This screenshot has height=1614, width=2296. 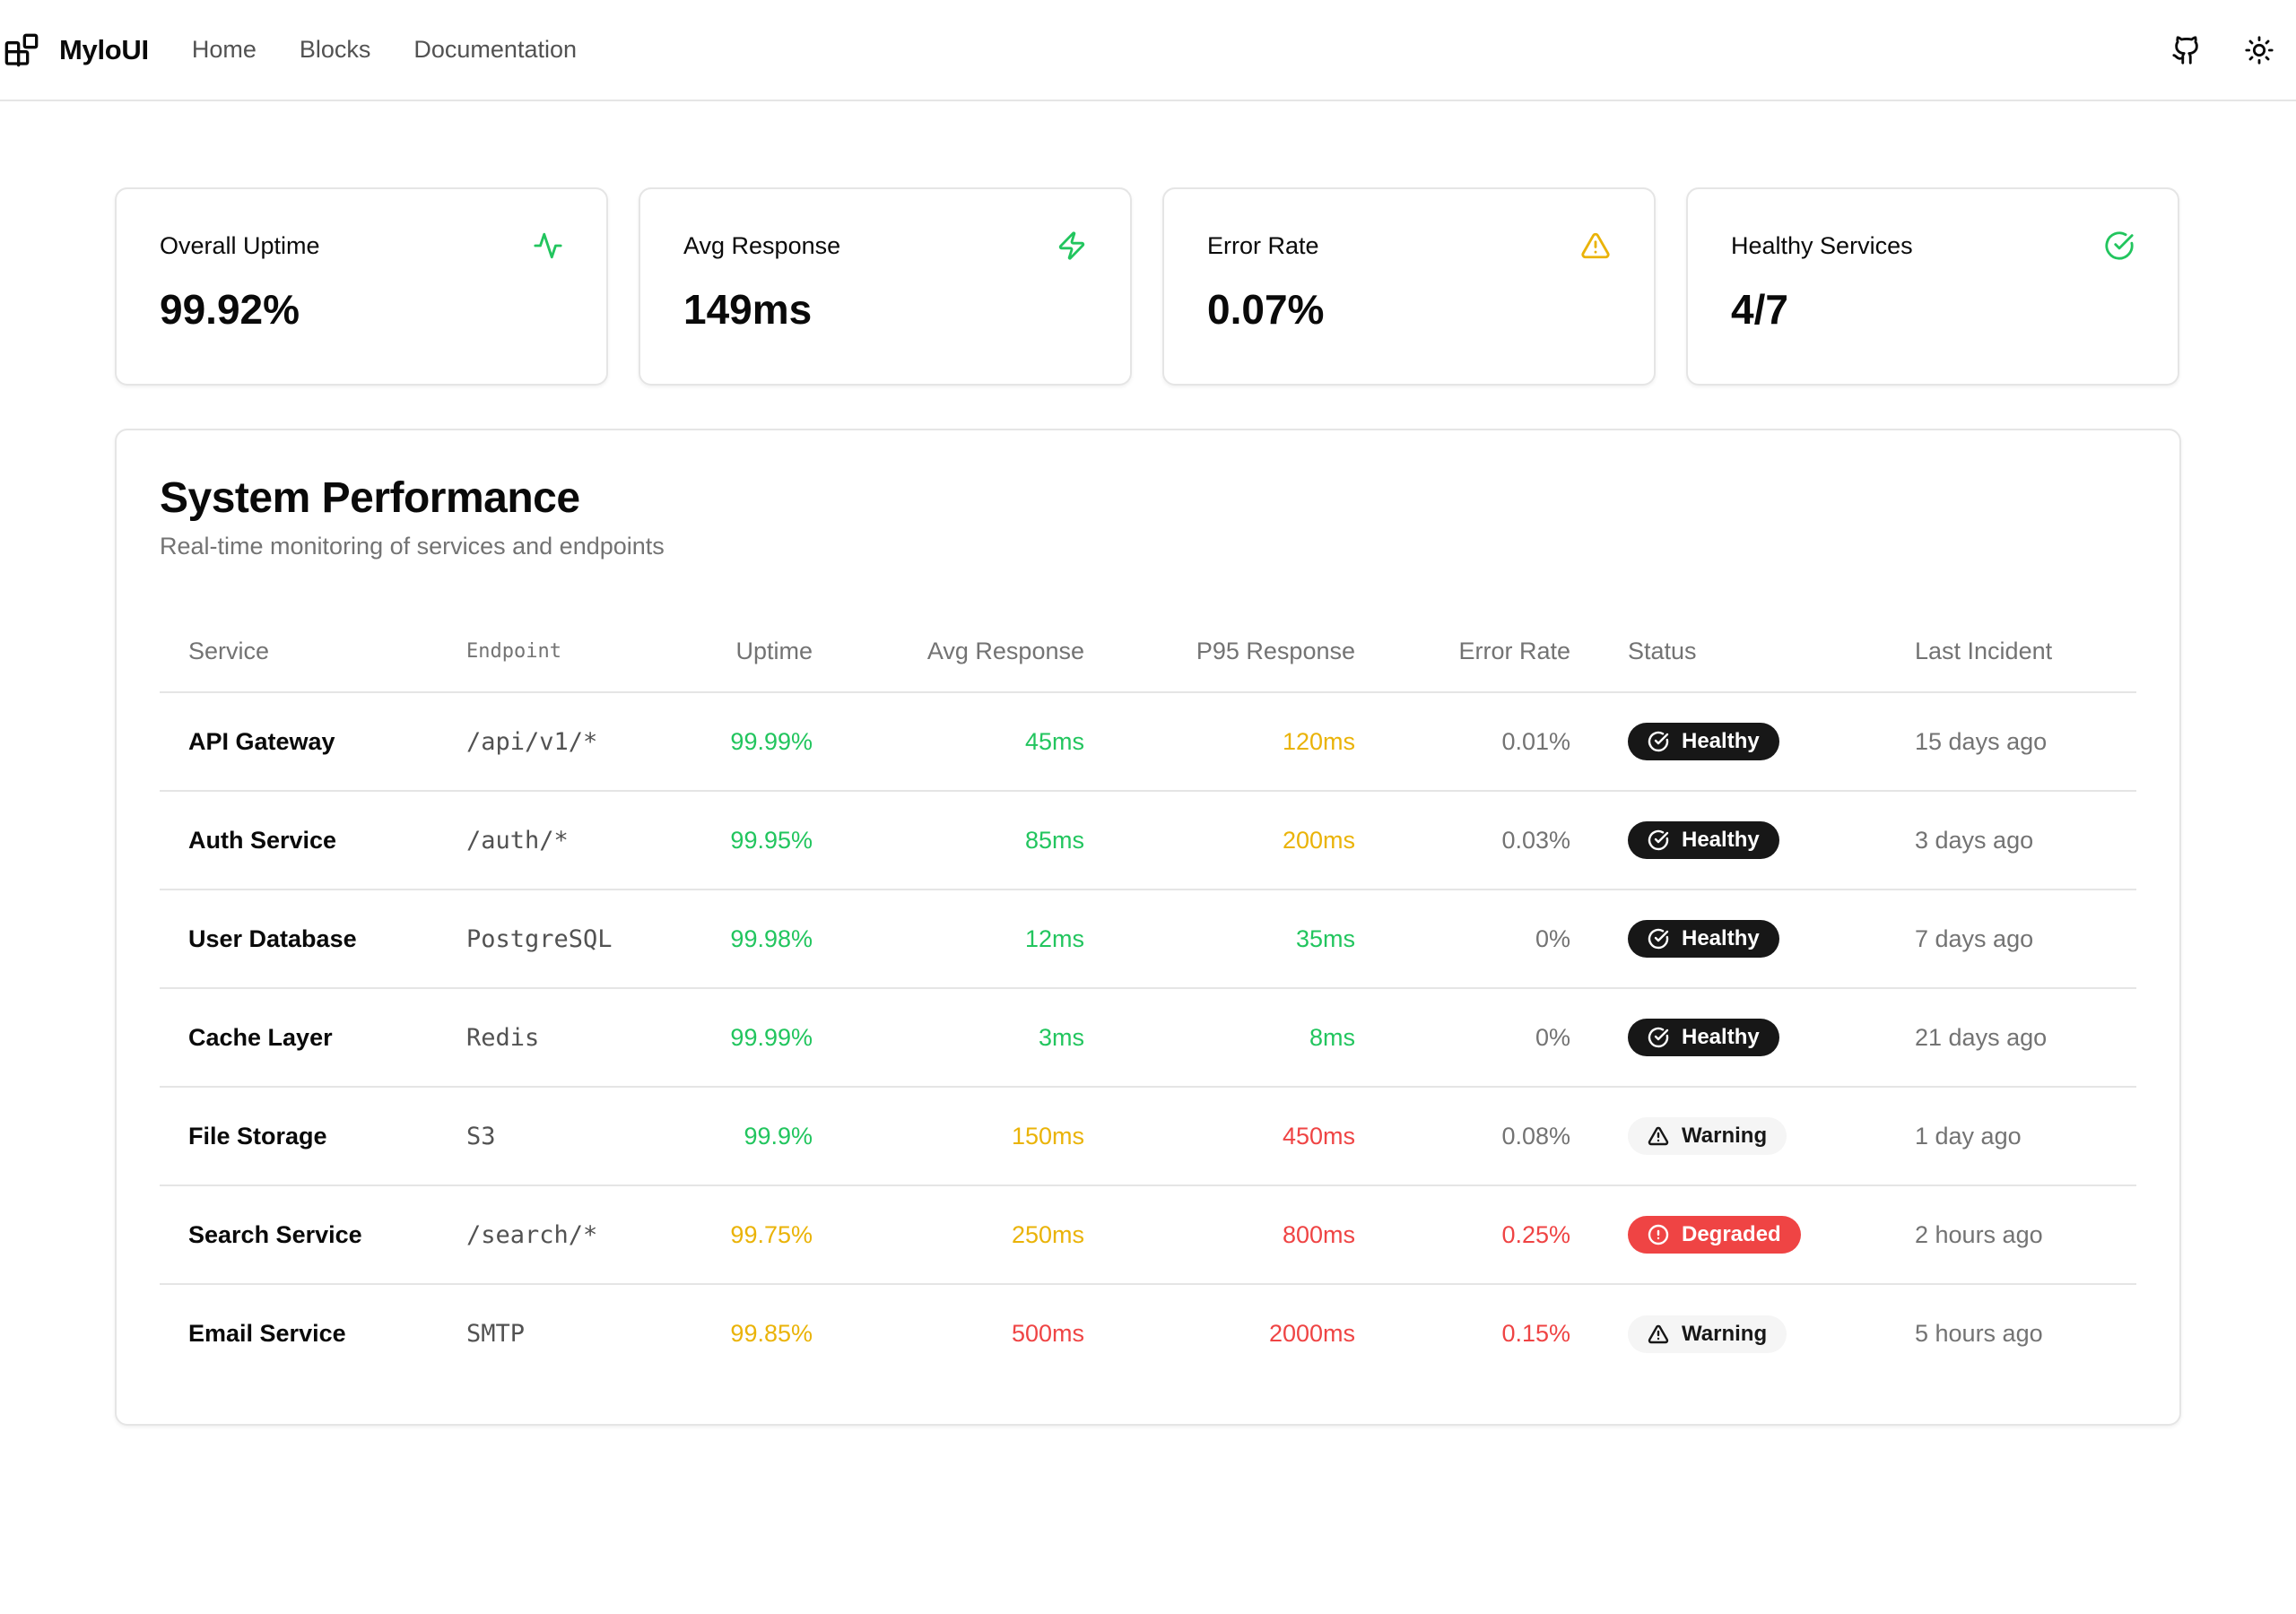 What do you see at coordinates (550, 652) in the screenshot?
I see `column-header-endpoint: Endpoint` at bounding box center [550, 652].